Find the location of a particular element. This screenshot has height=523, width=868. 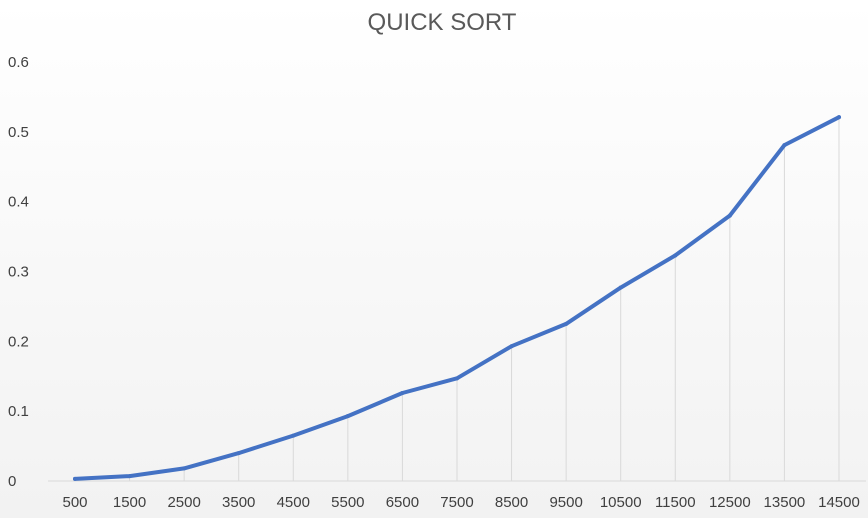

x-tick-label: 500 is located at coordinates (74, 502).